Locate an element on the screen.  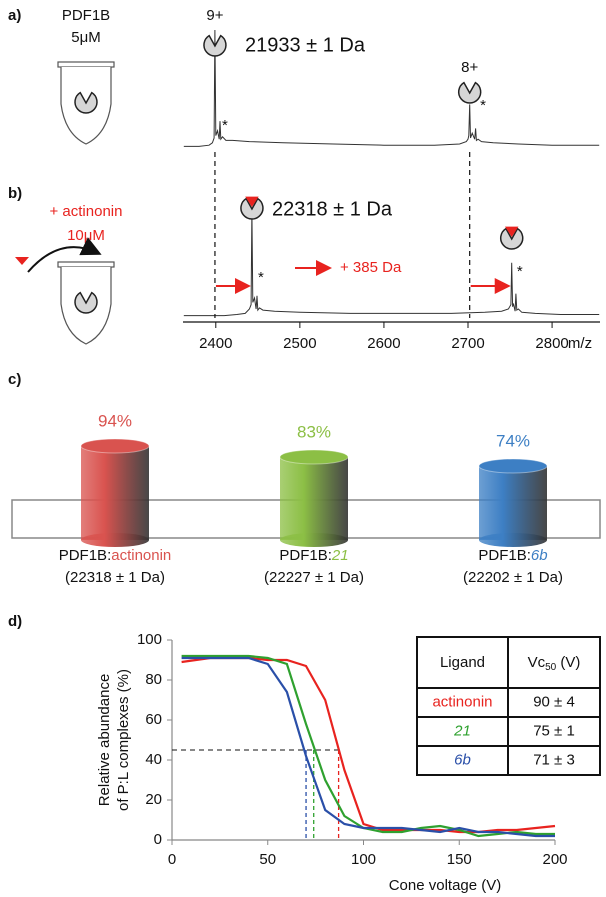
header-unit: (V) is located at coordinates (568, 662).